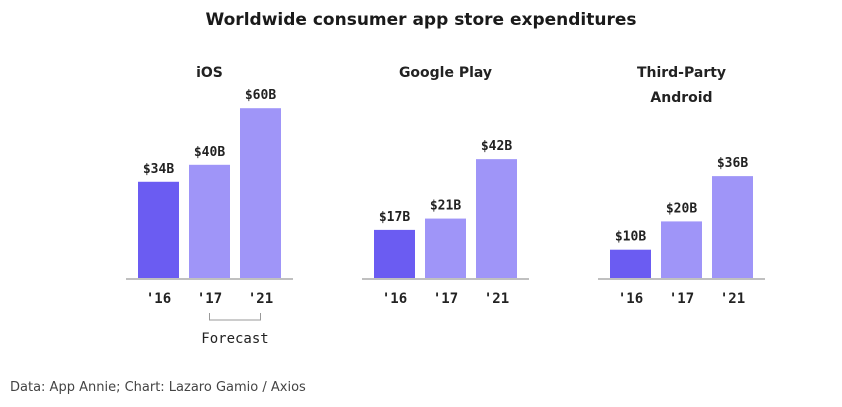  Describe the element at coordinates (394, 299) in the screenshot. I see `tick-label-google-play-0: '16` at that location.